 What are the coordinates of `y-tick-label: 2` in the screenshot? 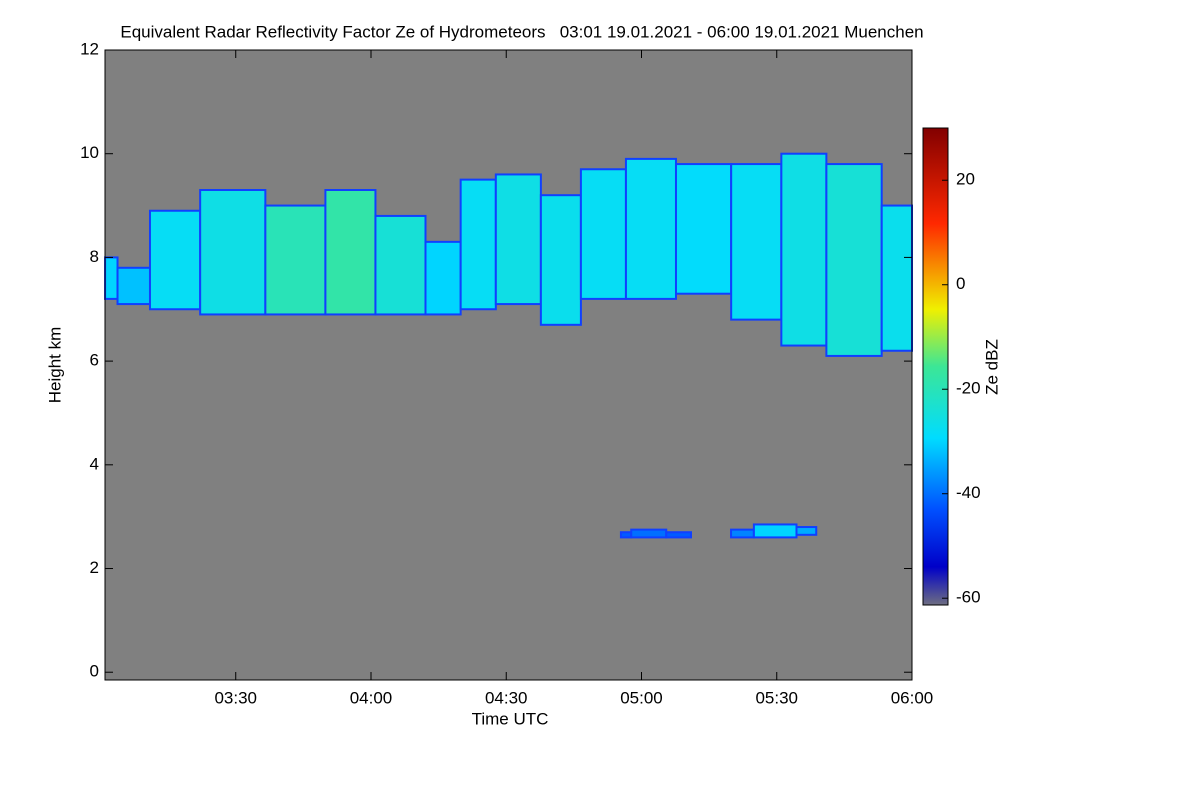 It's located at (94, 567).